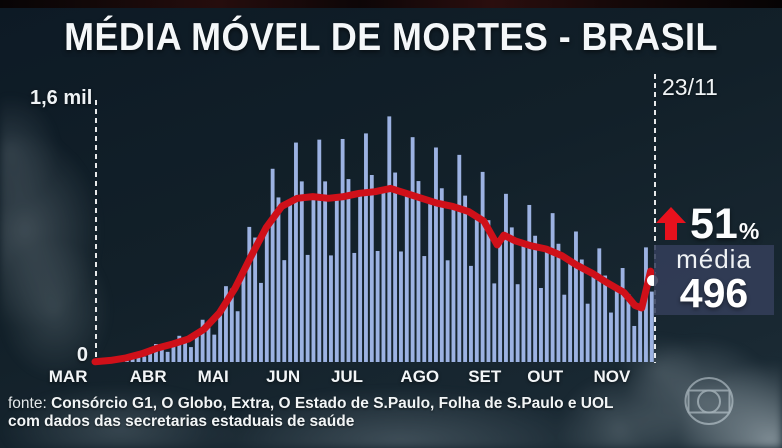  Describe the element at coordinates (612, 376) in the screenshot. I see `month-label-nov: NOV` at that location.